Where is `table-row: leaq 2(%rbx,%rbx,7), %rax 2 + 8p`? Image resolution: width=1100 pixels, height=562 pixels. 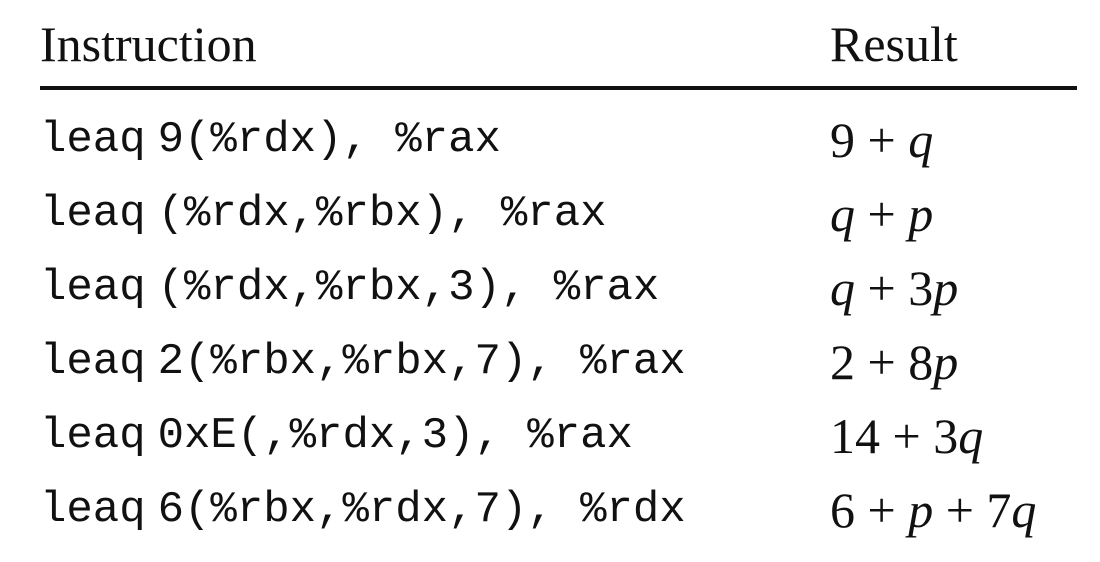 table-row: leaq 2(%rbx,%rbx,7), %rax 2 + 8p is located at coordinates (558, 369).